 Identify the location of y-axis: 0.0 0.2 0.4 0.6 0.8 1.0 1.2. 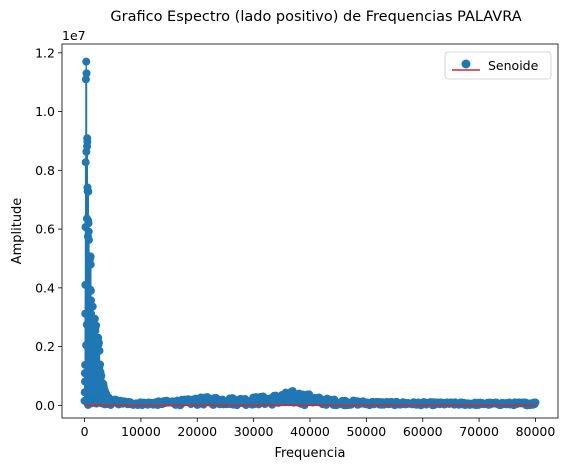
(48, 229).